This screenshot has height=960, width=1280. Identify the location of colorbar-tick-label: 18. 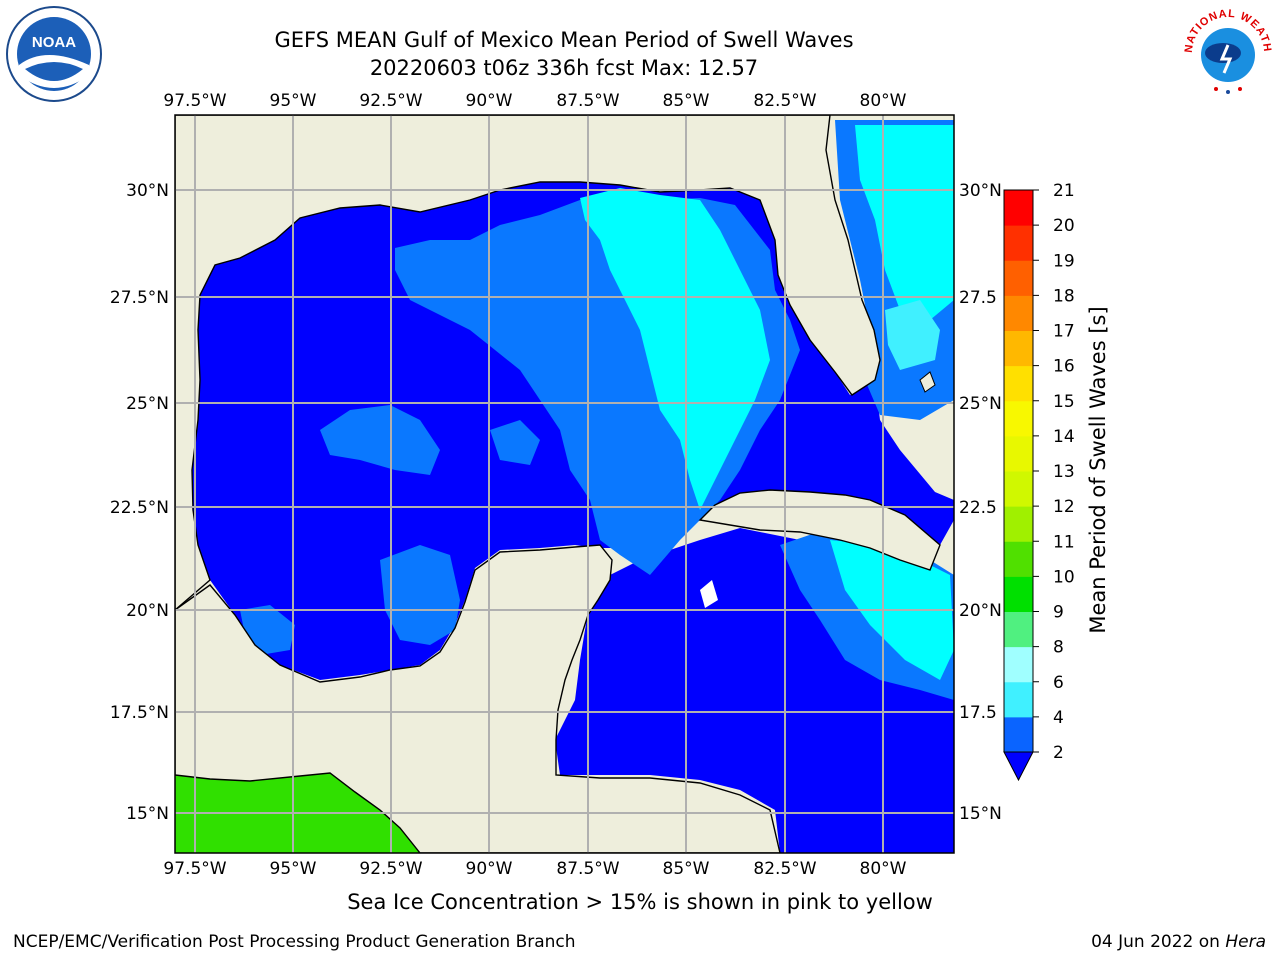
(1064, 296).